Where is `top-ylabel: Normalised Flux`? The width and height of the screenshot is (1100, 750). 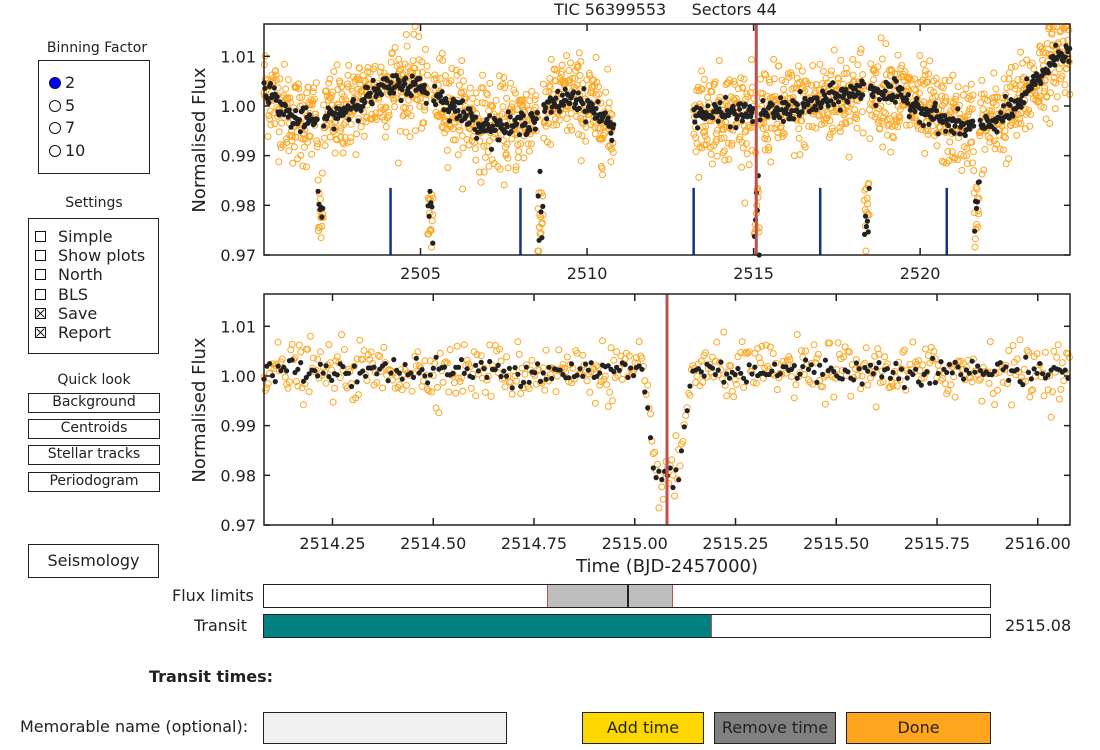
top-ylabel: Normalised Flux is located at coordinates (199, 139).